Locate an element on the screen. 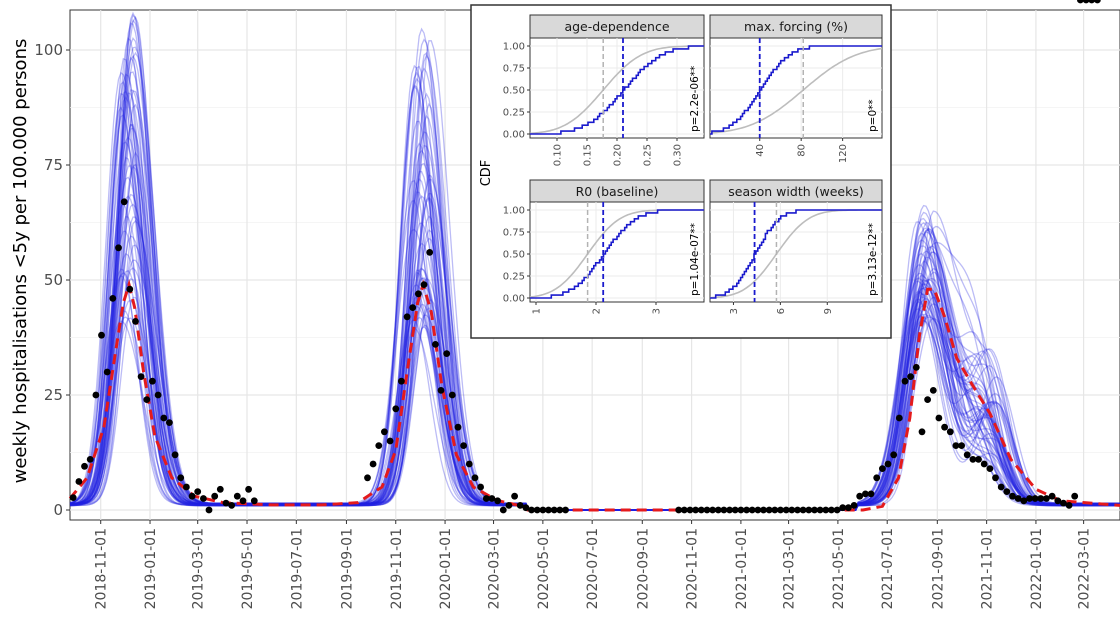  facet-y-tick-label: 0.00 is located at coordinates (514, 135).